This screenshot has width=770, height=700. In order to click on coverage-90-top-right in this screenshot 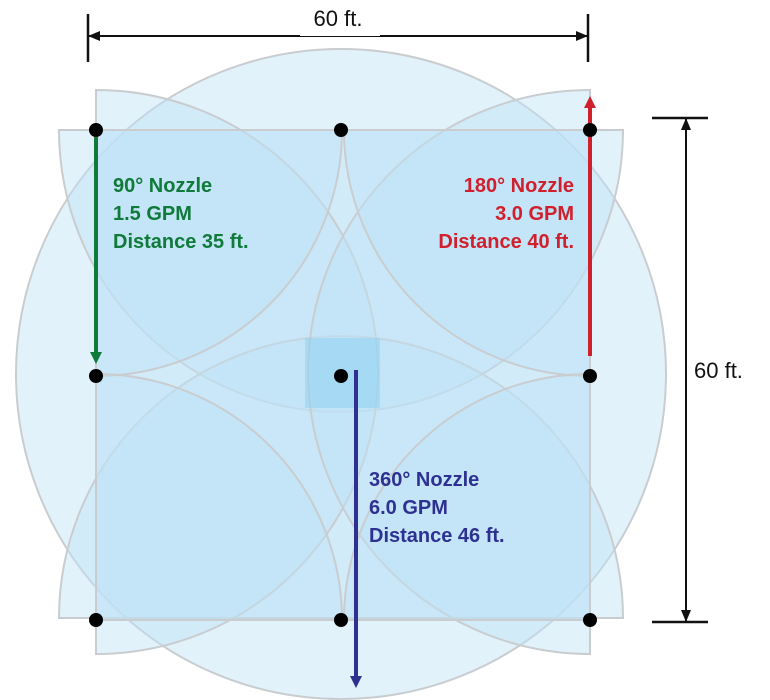, I will do `click(466, 253)`.